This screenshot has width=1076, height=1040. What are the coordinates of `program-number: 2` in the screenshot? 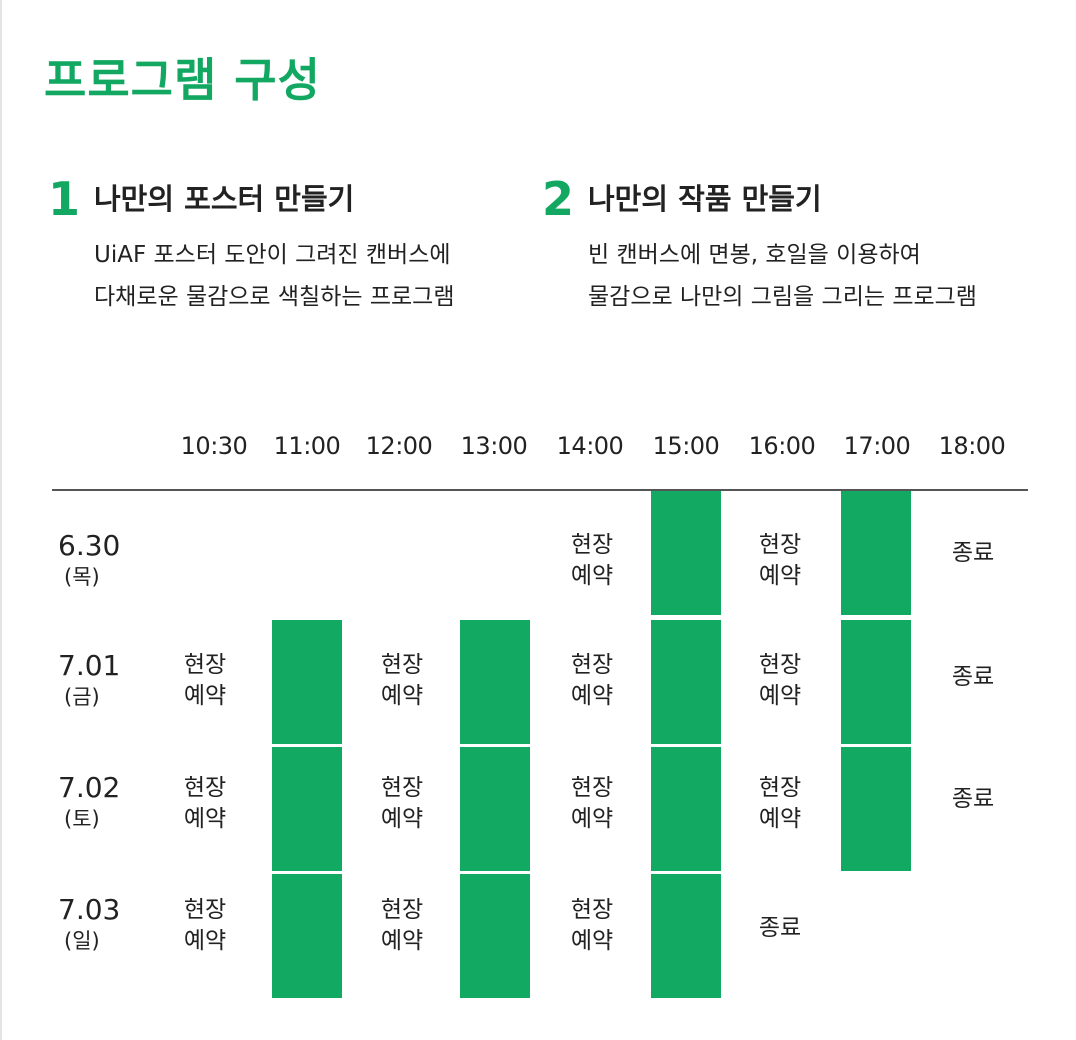 It's located at (558, 199).